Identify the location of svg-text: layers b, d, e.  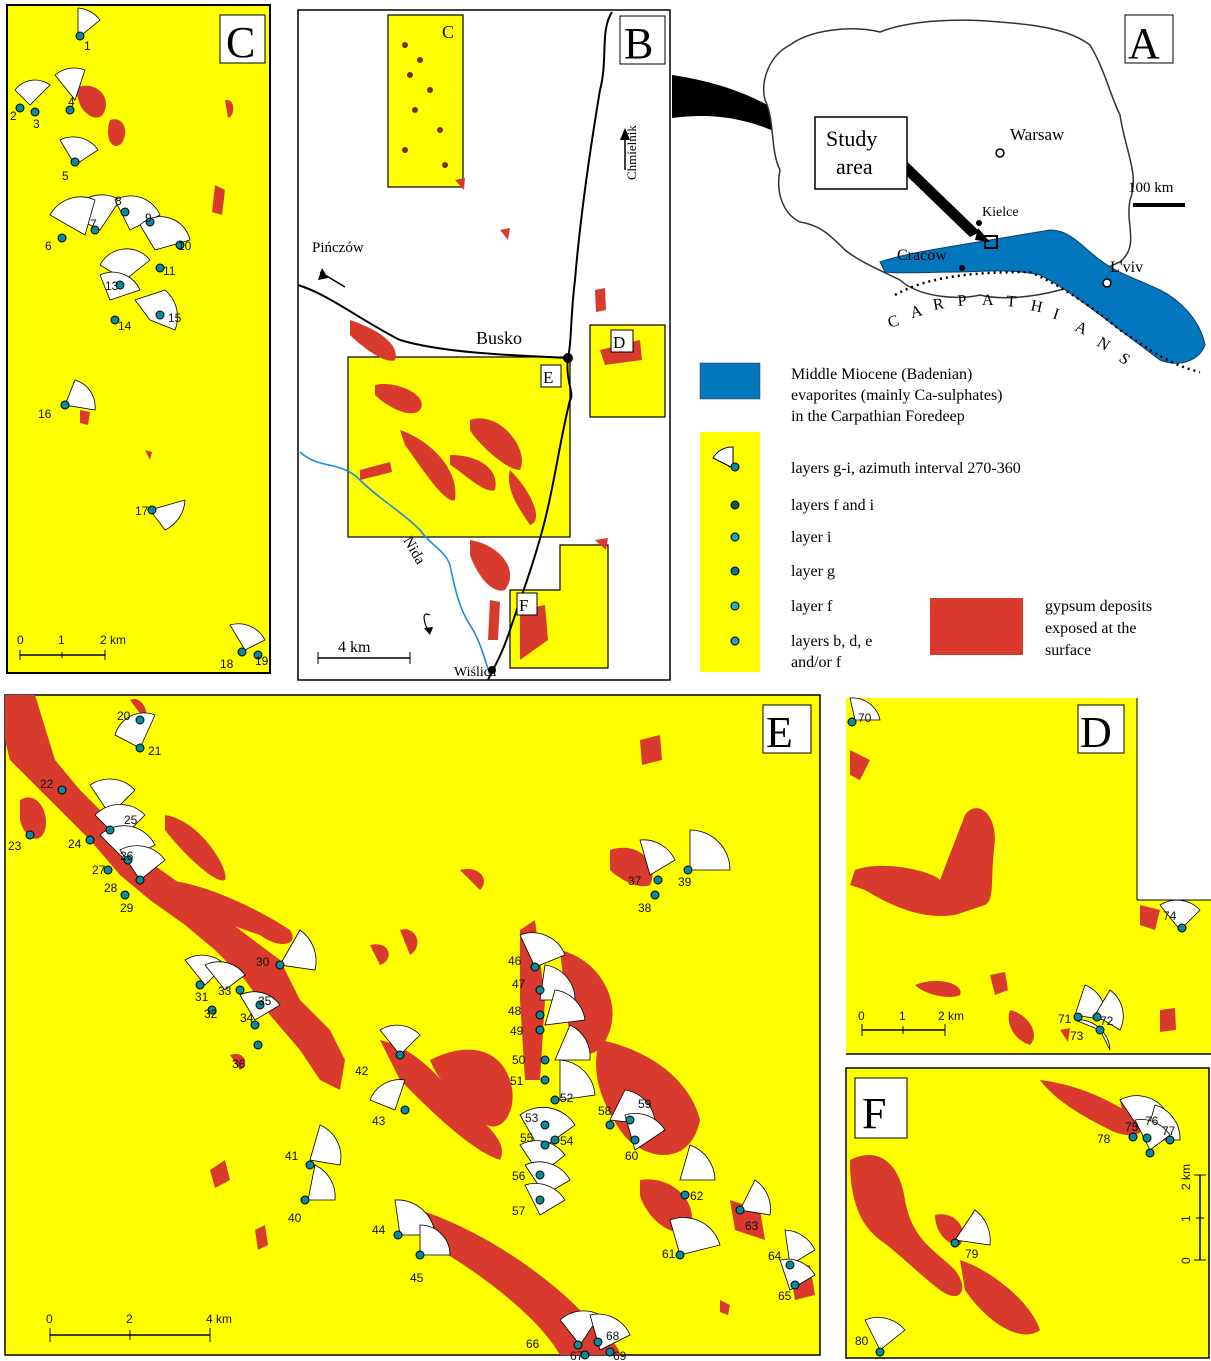
(831, 641).